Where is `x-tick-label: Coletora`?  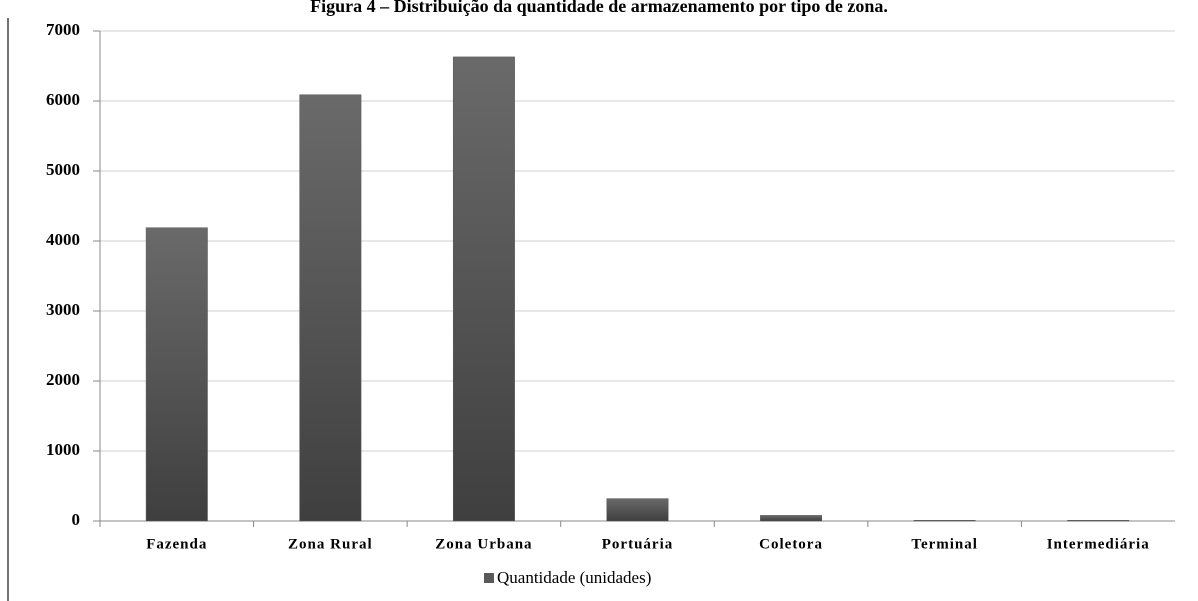 x-tick-label: Coletora is located at coordinates (791, 544).